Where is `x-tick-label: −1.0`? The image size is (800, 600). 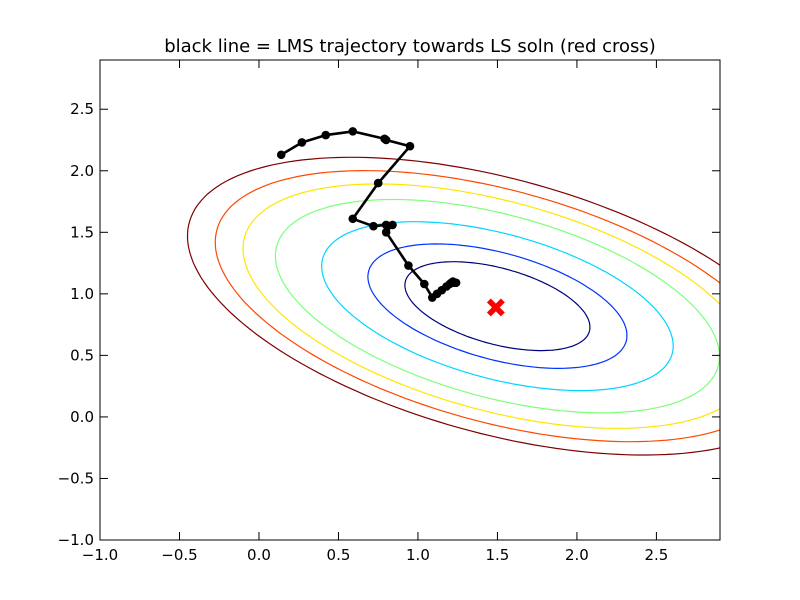 x-tick-label: −1.0 is located at coordinates (100, 555).